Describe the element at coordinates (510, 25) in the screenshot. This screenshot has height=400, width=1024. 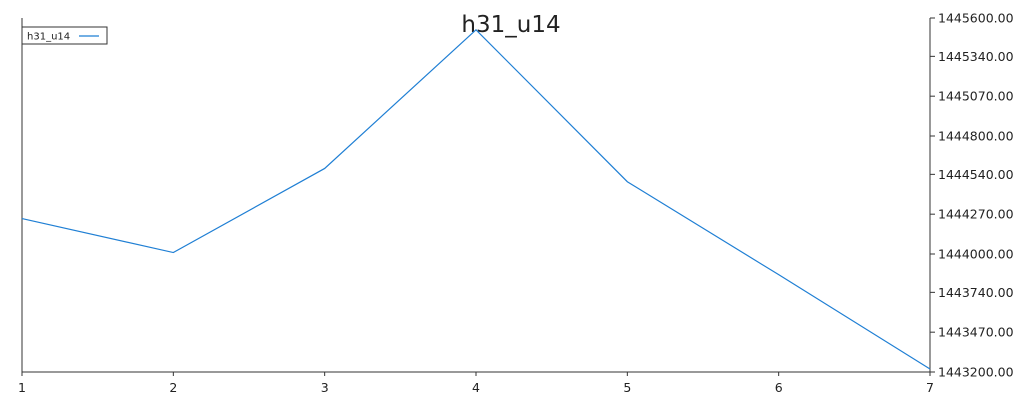
I see `chart-title: h31_u14` at that location.